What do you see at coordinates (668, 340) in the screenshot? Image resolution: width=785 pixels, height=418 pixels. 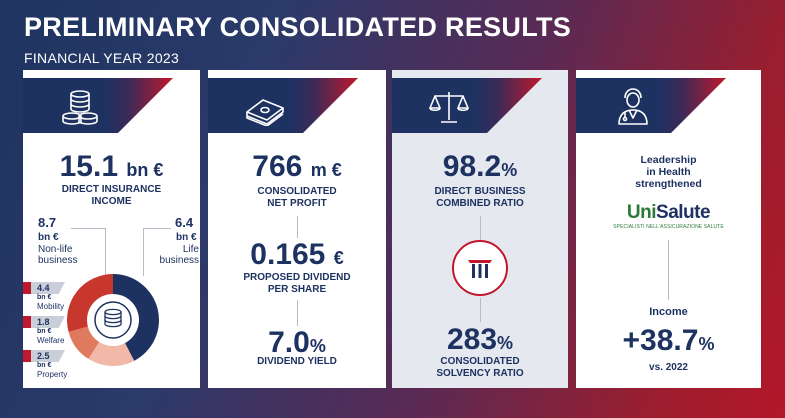 I see `income-growth-value: +38.7%` at bounding box center [668, 340].